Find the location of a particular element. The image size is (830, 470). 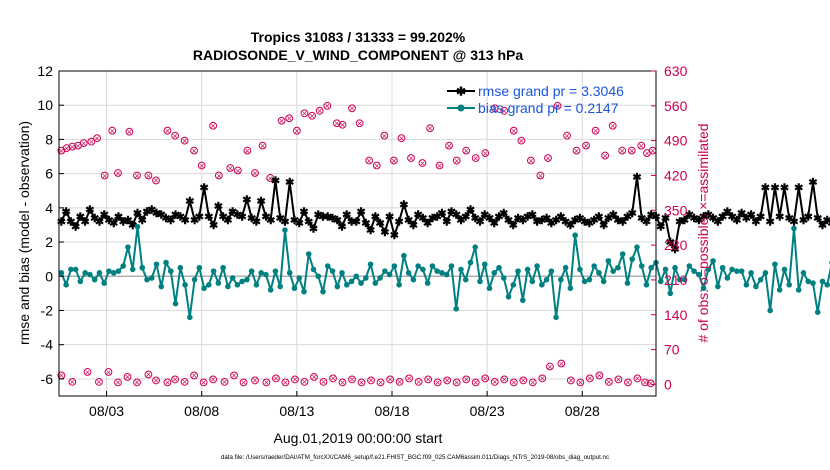

y-tick-label: 6 is located at coordinates (49, 174).